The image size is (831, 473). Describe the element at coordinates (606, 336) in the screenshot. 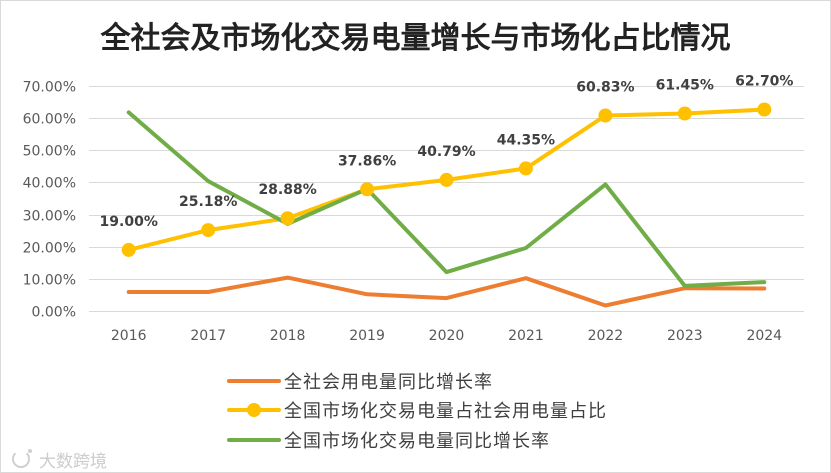

I see `x-tick-label: 2022` at that location.